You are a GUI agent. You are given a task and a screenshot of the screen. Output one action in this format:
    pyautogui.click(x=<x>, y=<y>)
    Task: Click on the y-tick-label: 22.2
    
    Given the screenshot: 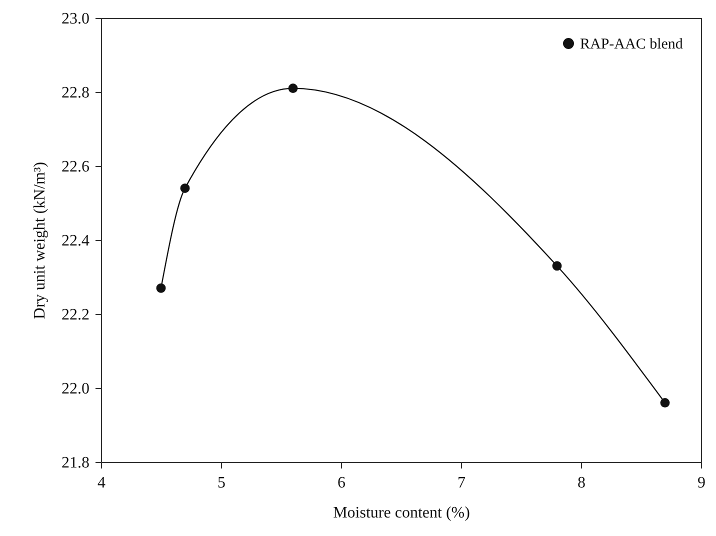 What is the action you would take?
    pyautogui.click(x=76, y=315)
    